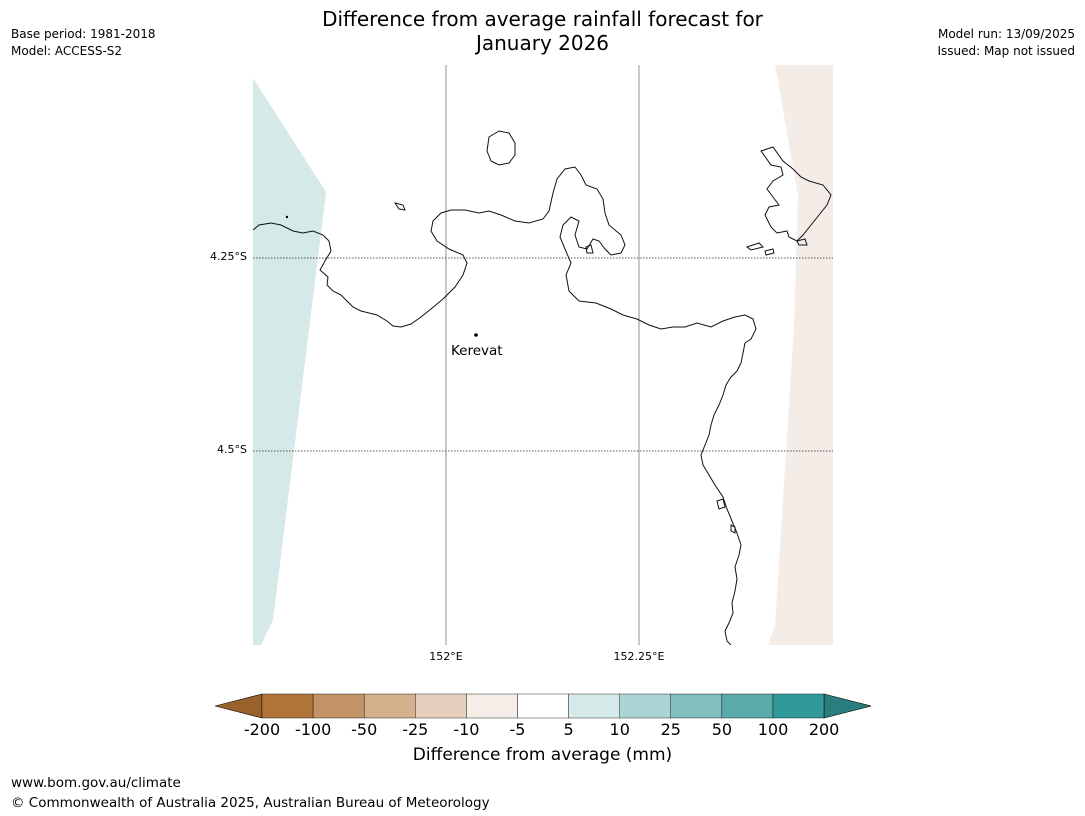 The height and width of the screenshot is (816, 1085). I want to click on islet-ne-small3, so click(802, 242).